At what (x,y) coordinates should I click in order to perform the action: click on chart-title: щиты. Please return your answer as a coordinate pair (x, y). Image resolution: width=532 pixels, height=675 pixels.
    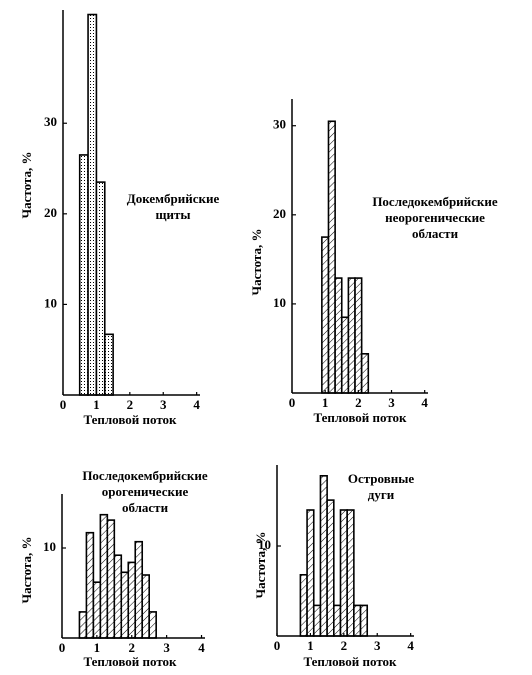
    Looking at the image, I should click on (172, 214).